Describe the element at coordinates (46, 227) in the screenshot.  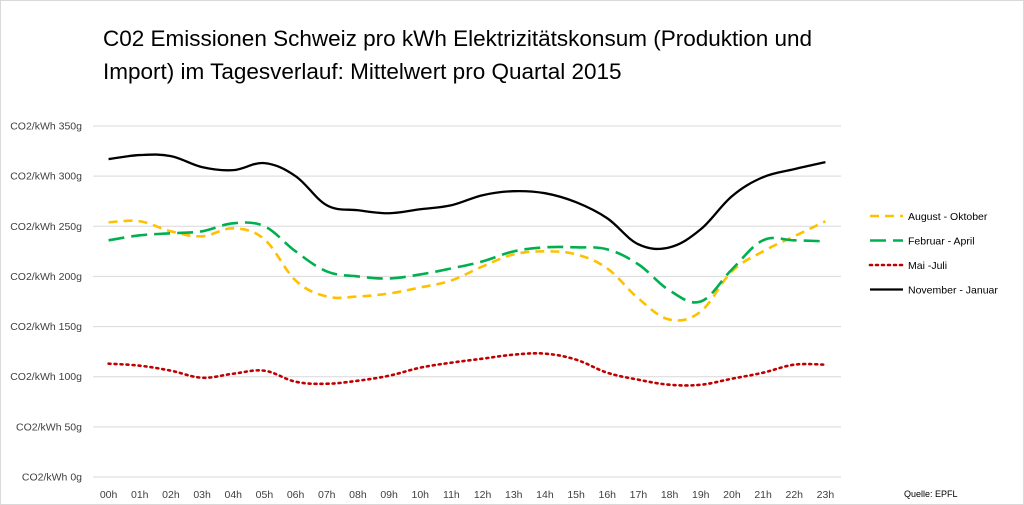
I see `y-tick-label: CO2/kWh 250g` at that location.